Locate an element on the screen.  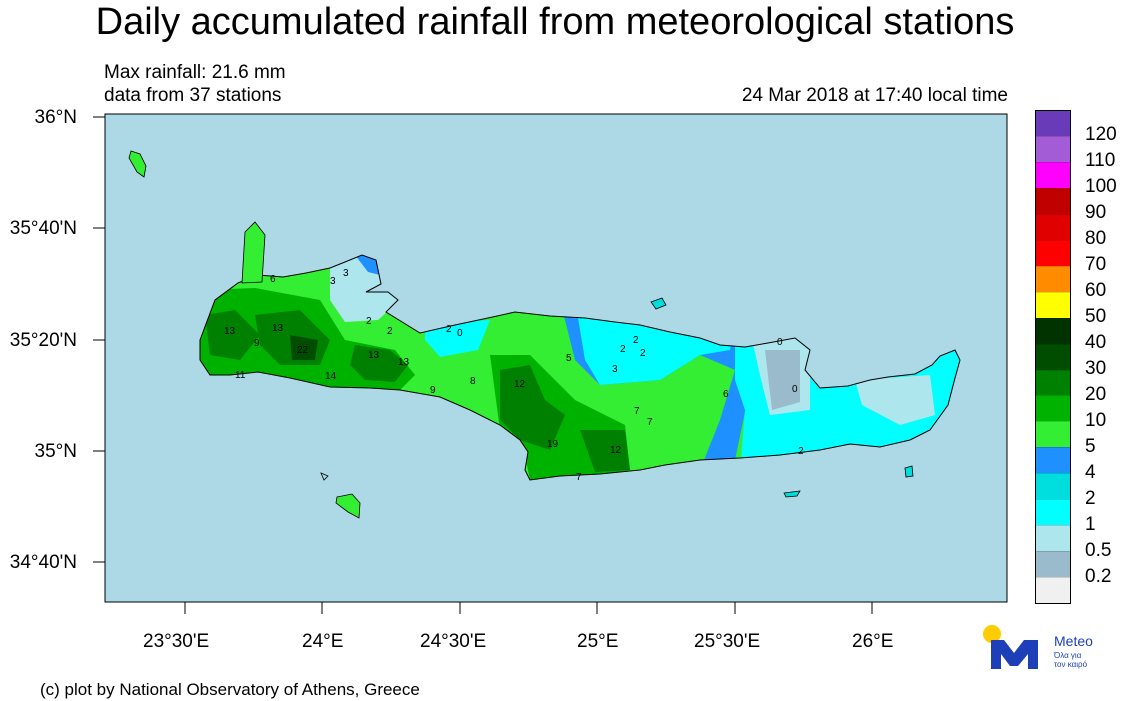
legend-label: 100 is located at coordinates (1101, 186).